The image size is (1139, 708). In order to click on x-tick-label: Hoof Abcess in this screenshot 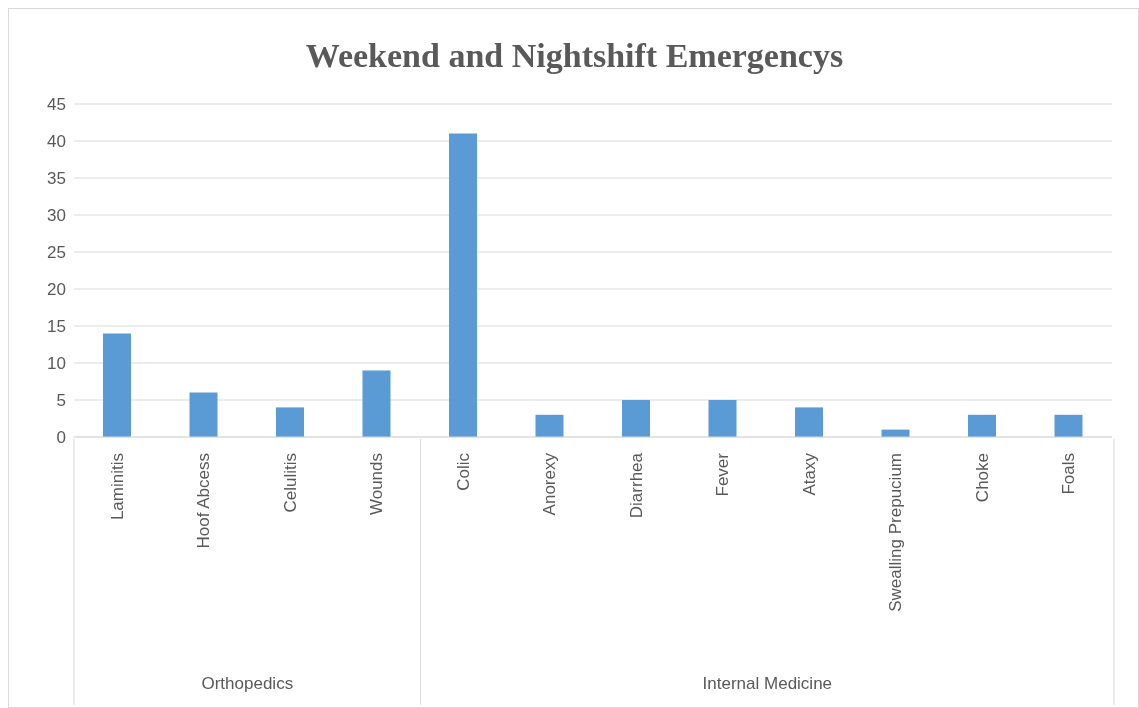, I will do `click(204, 501)`.